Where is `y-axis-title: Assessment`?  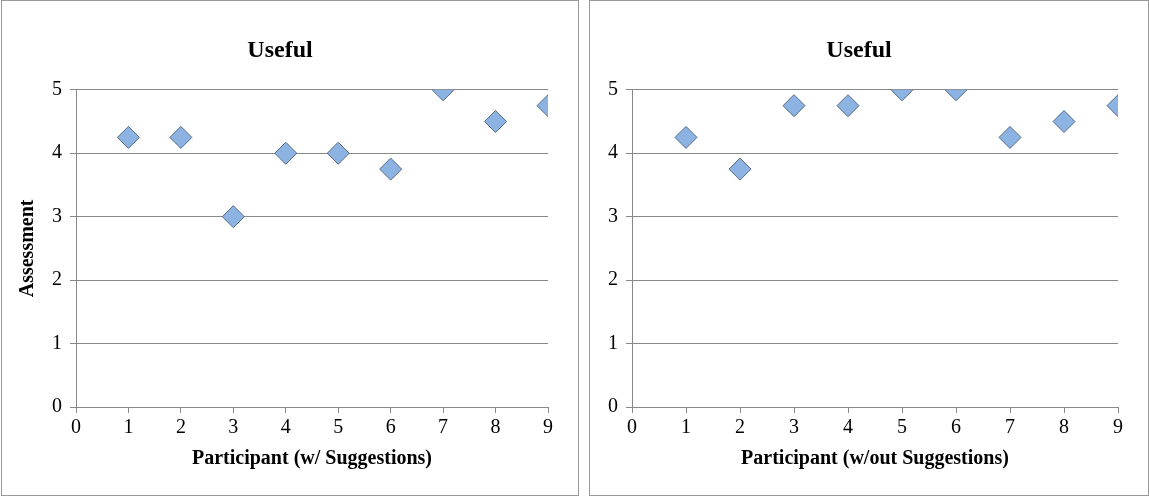
y-axis-title: Assessment is located at coordinates (26, 248).